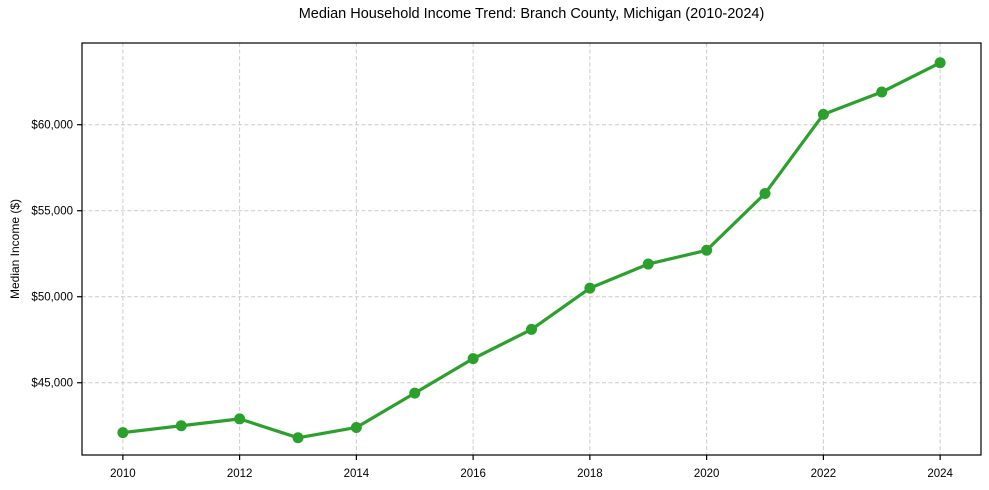 The width and height of the screenshot is (989, 490). Describe the element at coordinates (123, 474) in the screenshot. I see `x-tick-label: 2010` at that location.